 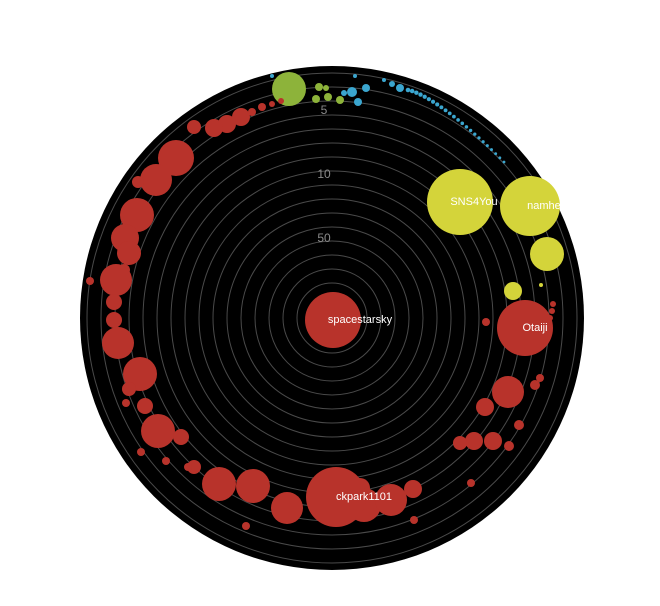 I want to click on ring-label-5: 5, so click(x=324, y=110).